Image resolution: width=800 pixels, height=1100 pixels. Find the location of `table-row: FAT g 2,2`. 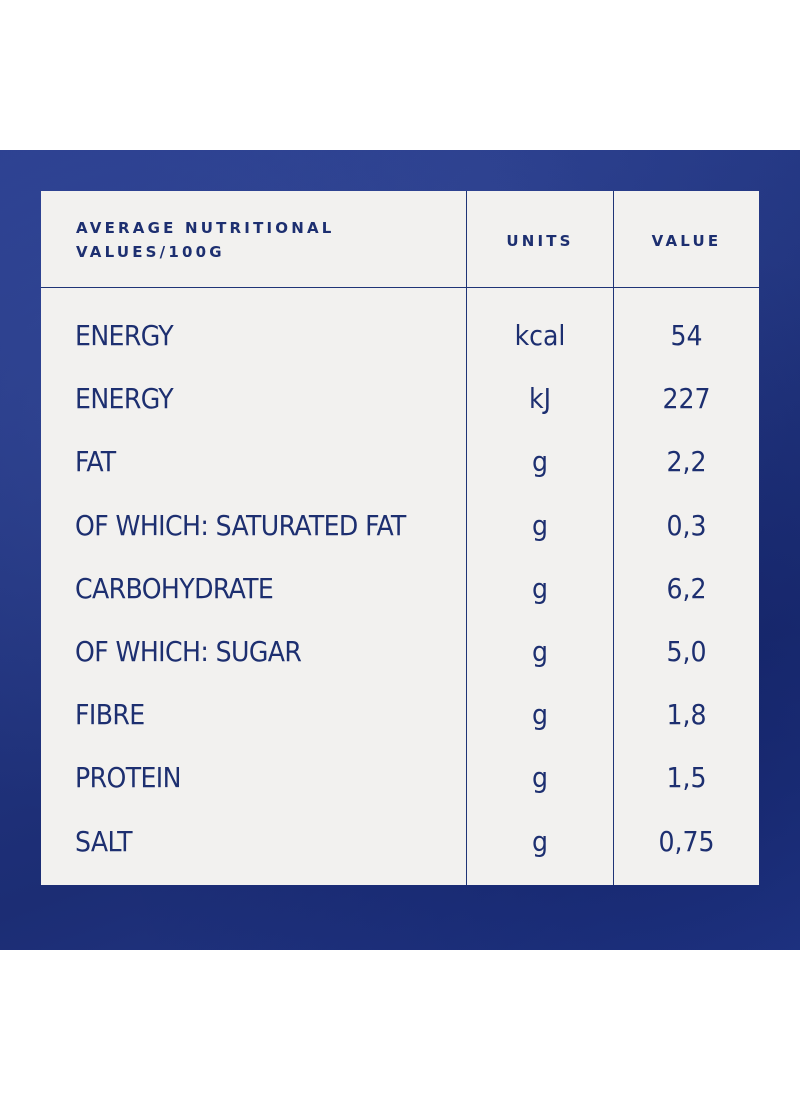

table-row: FAT g 2,2 is located at coordinates (400, 461).